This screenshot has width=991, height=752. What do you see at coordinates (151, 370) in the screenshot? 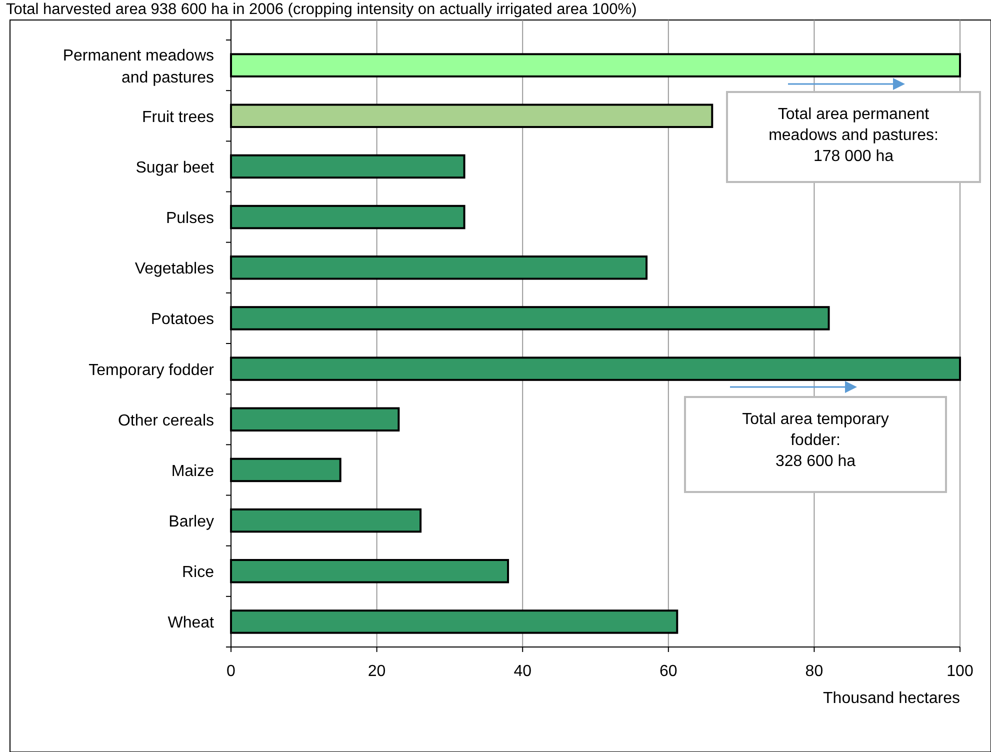
I see `y-tick-label: Temporary fodder` at bounding box center [151, 370].